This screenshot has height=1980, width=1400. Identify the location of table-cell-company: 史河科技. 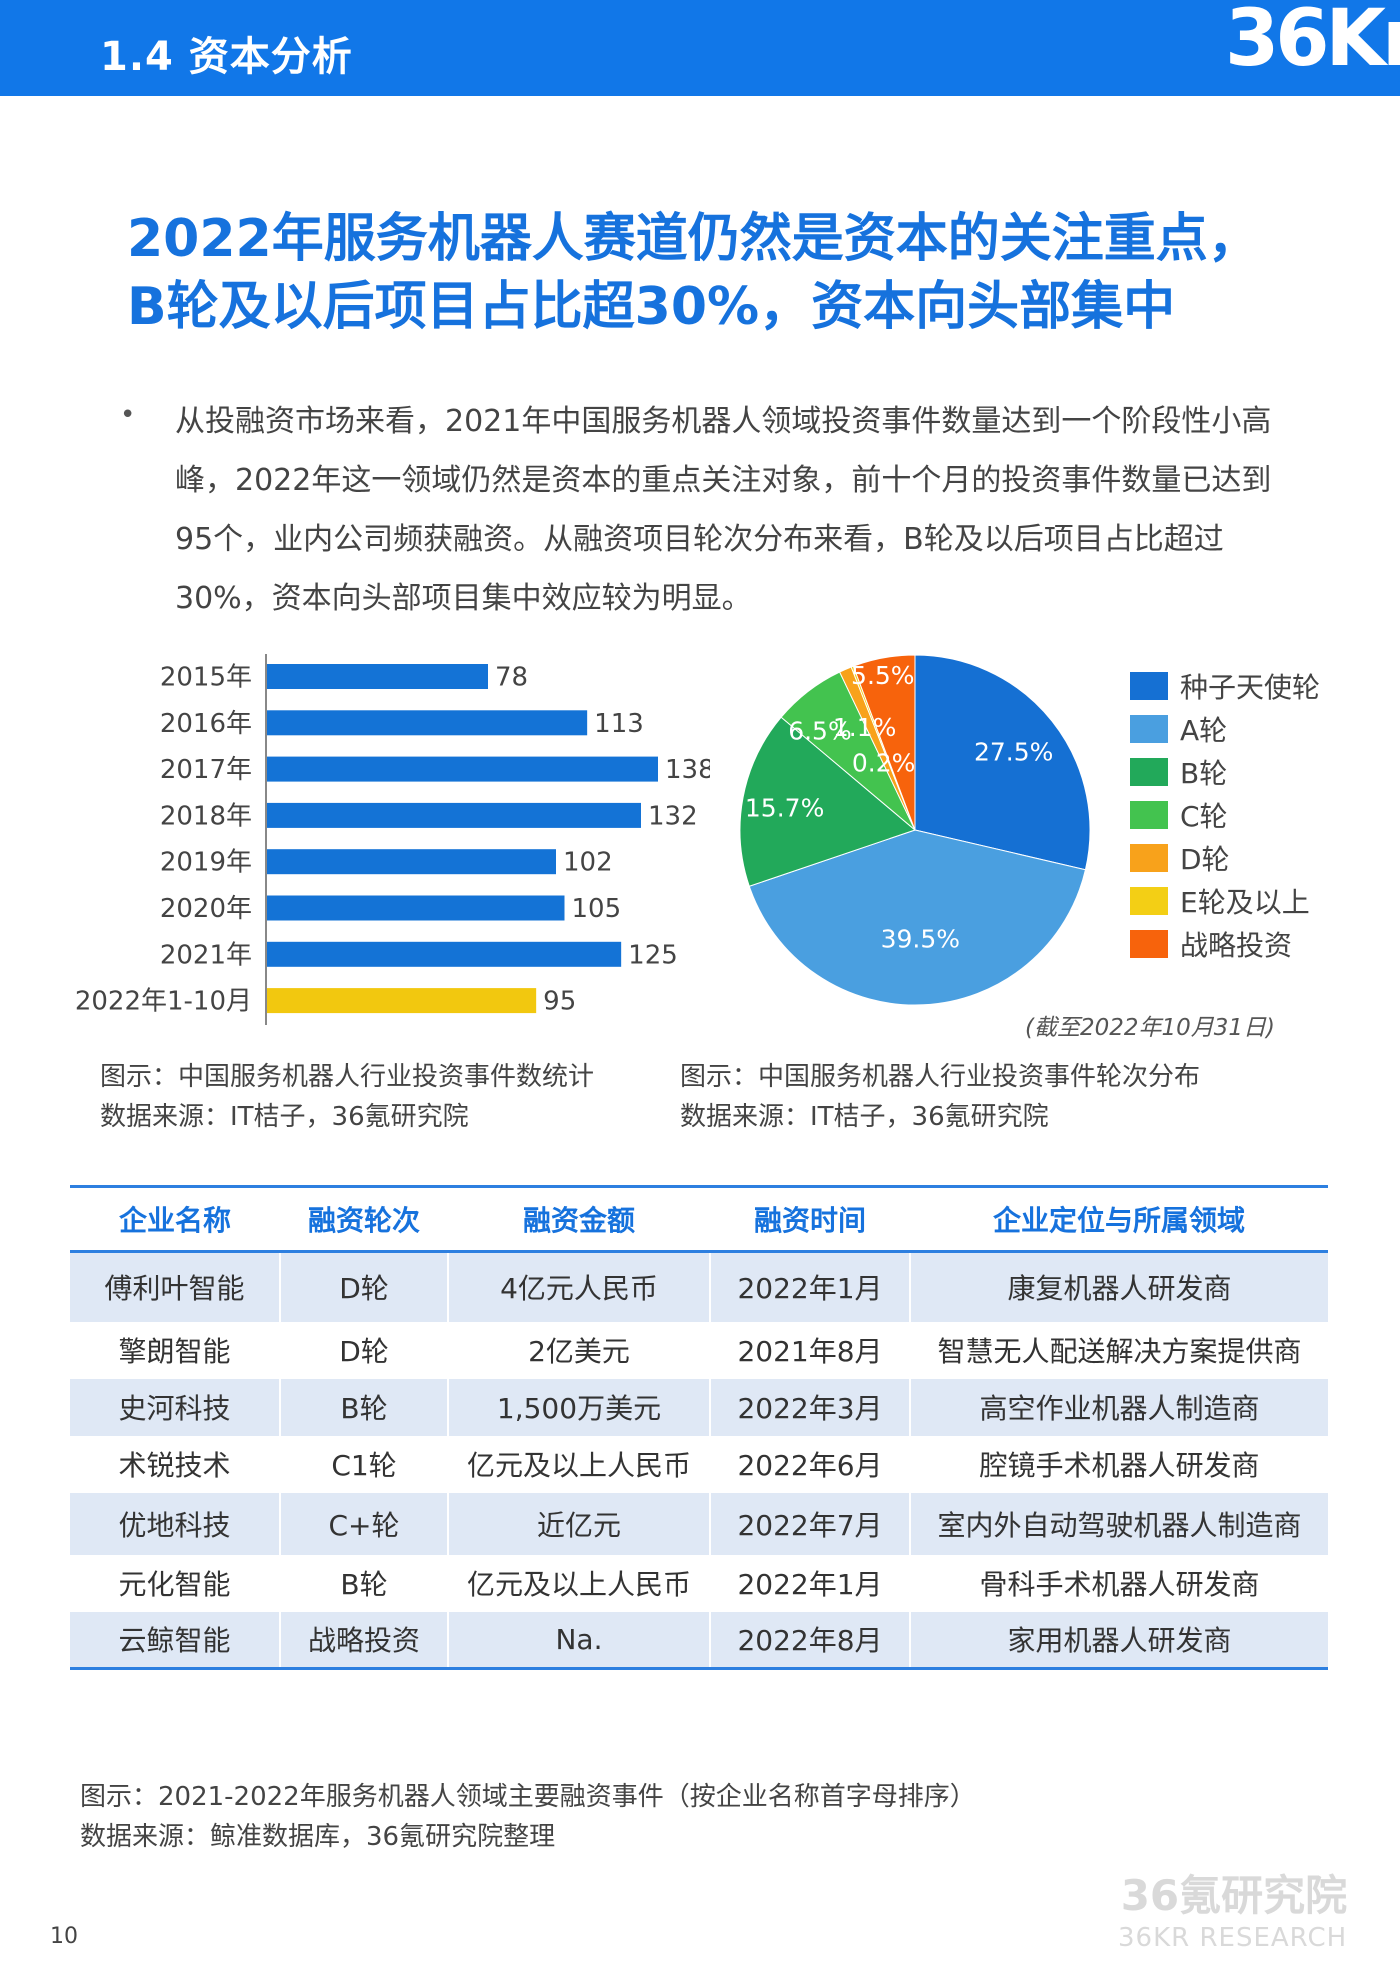
(175, 1407).